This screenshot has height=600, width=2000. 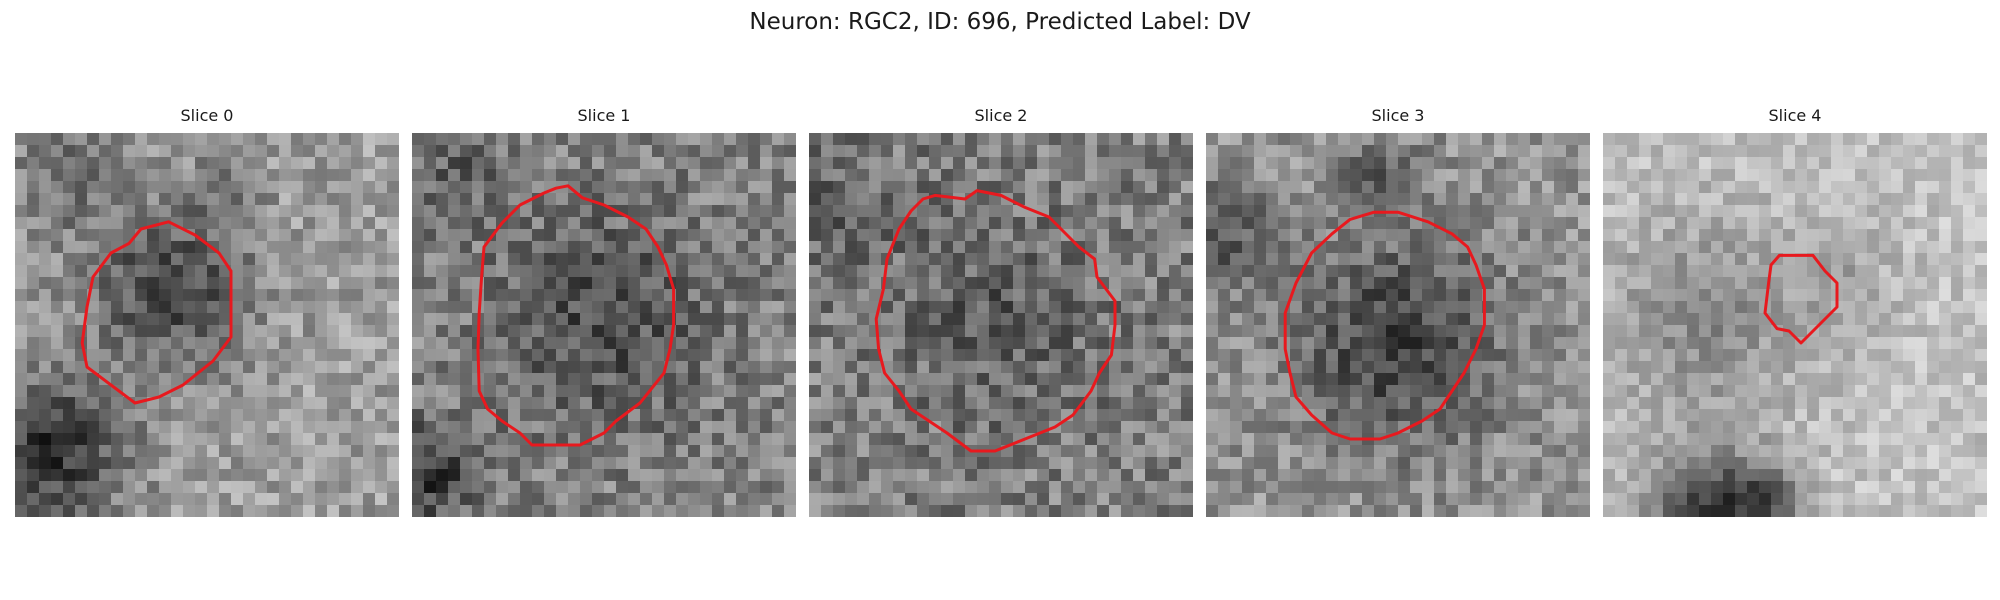 I want to click on slice-title-4: Slice 4, so click(x=1795, y=115).